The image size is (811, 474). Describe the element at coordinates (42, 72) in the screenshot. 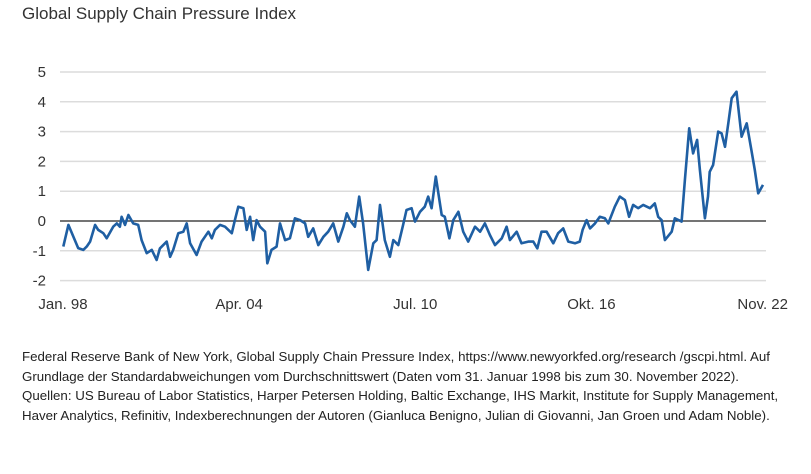

I see `y-tick-label: 5` at that location.